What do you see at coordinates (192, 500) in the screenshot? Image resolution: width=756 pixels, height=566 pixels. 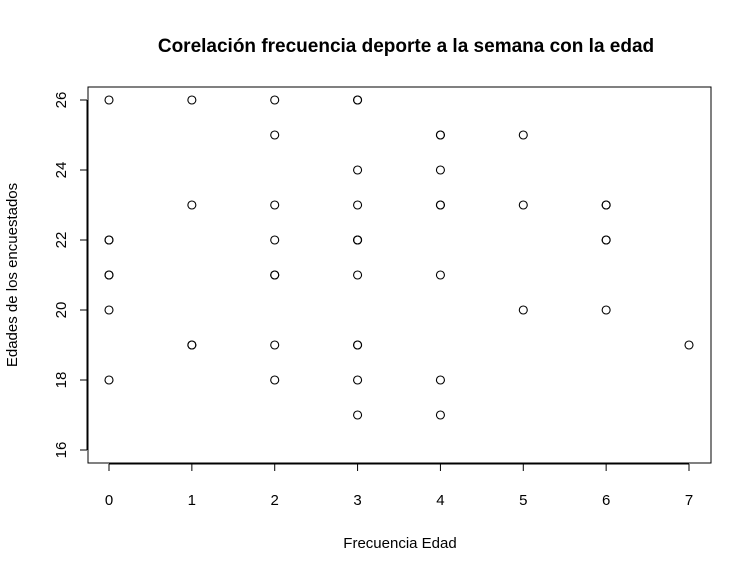 I see `x-tick-label: 1` at bounding box center [192, 500].